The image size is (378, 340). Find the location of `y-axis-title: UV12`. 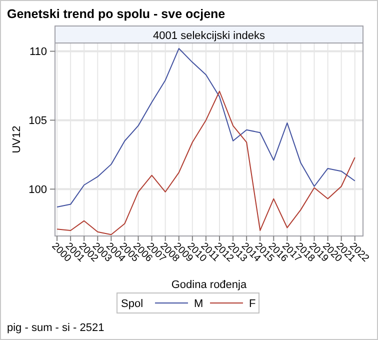

y-axis-title: UV12 is located at coordinates (17, 140).